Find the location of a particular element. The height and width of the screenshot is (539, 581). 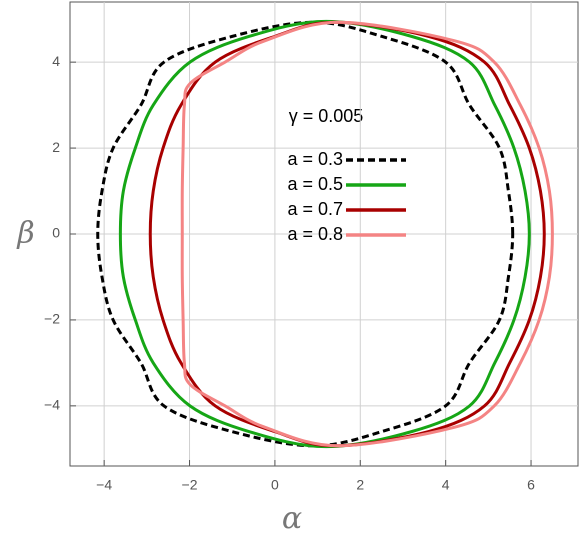

x-axis-label: α is located at coordinates (292, 518).